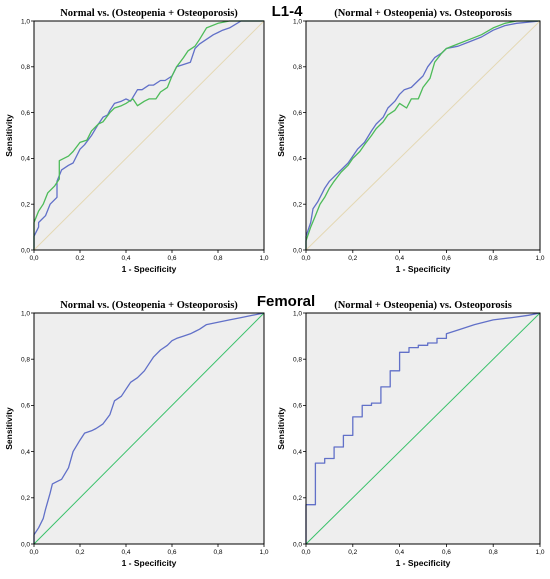 This screenshot has height=579, width=550. What do you see at coordinates (423, 13) in the screenshot?
I see `panel-2-title: (Normal + Osteopenia) vs. Osteoporosis` at bounding box center [423, 13].